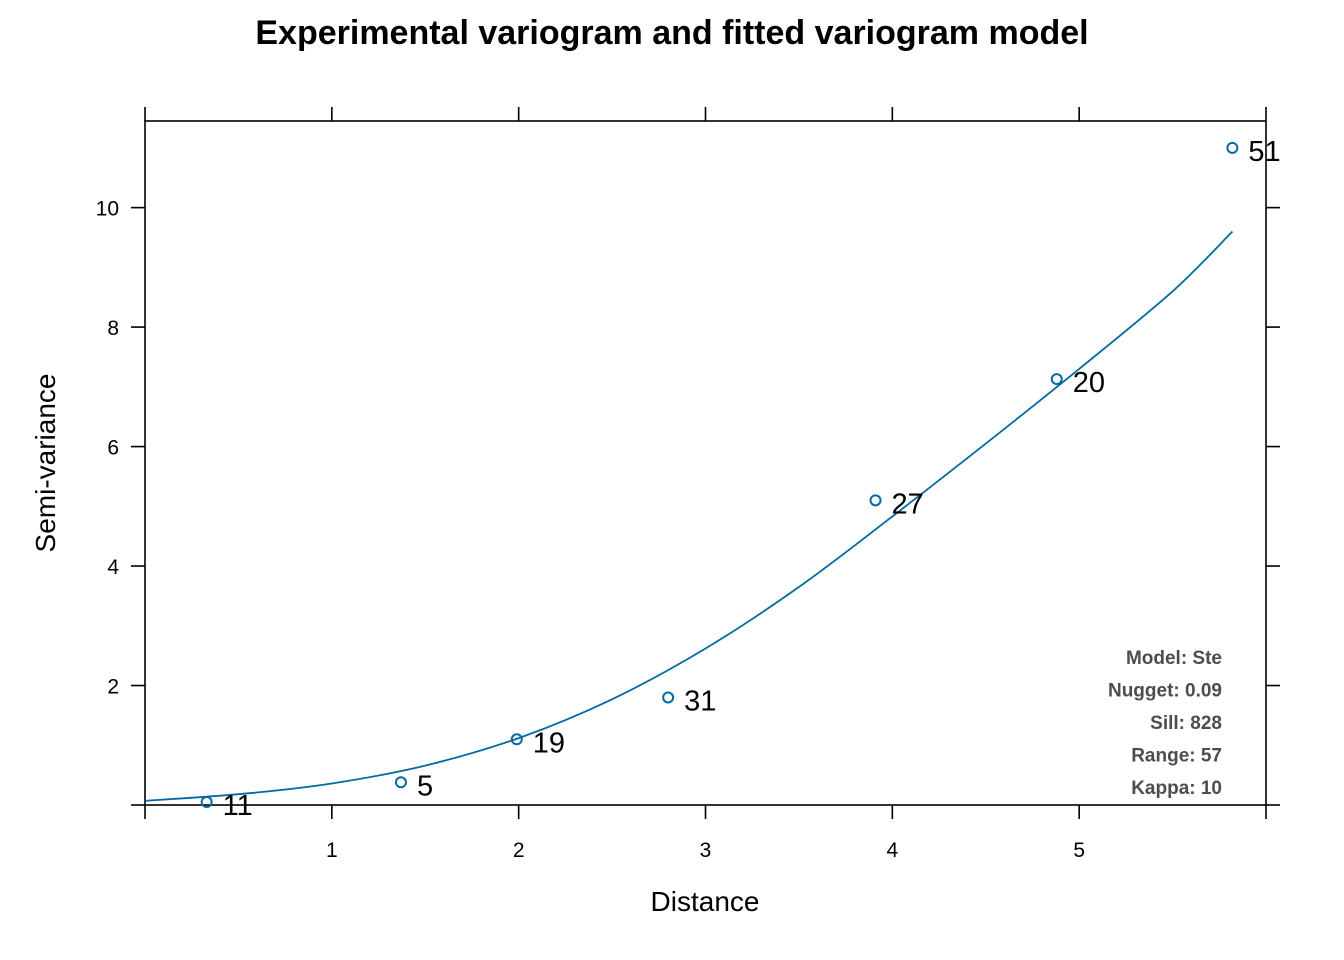 The height and width of the screenshot is (960, 1344). Describe the element at coordinates (113, 328) in the screenshot. I see `y-tick-label: 8` at that location.